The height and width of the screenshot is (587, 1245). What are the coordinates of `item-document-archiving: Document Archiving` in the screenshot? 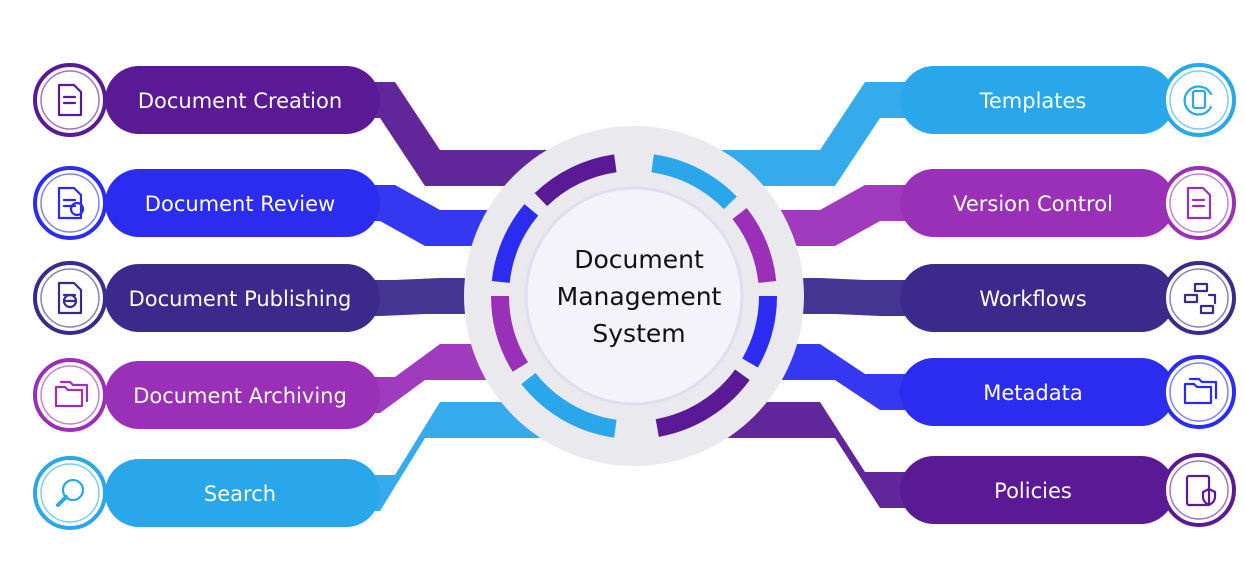 It's located at (206, 395).